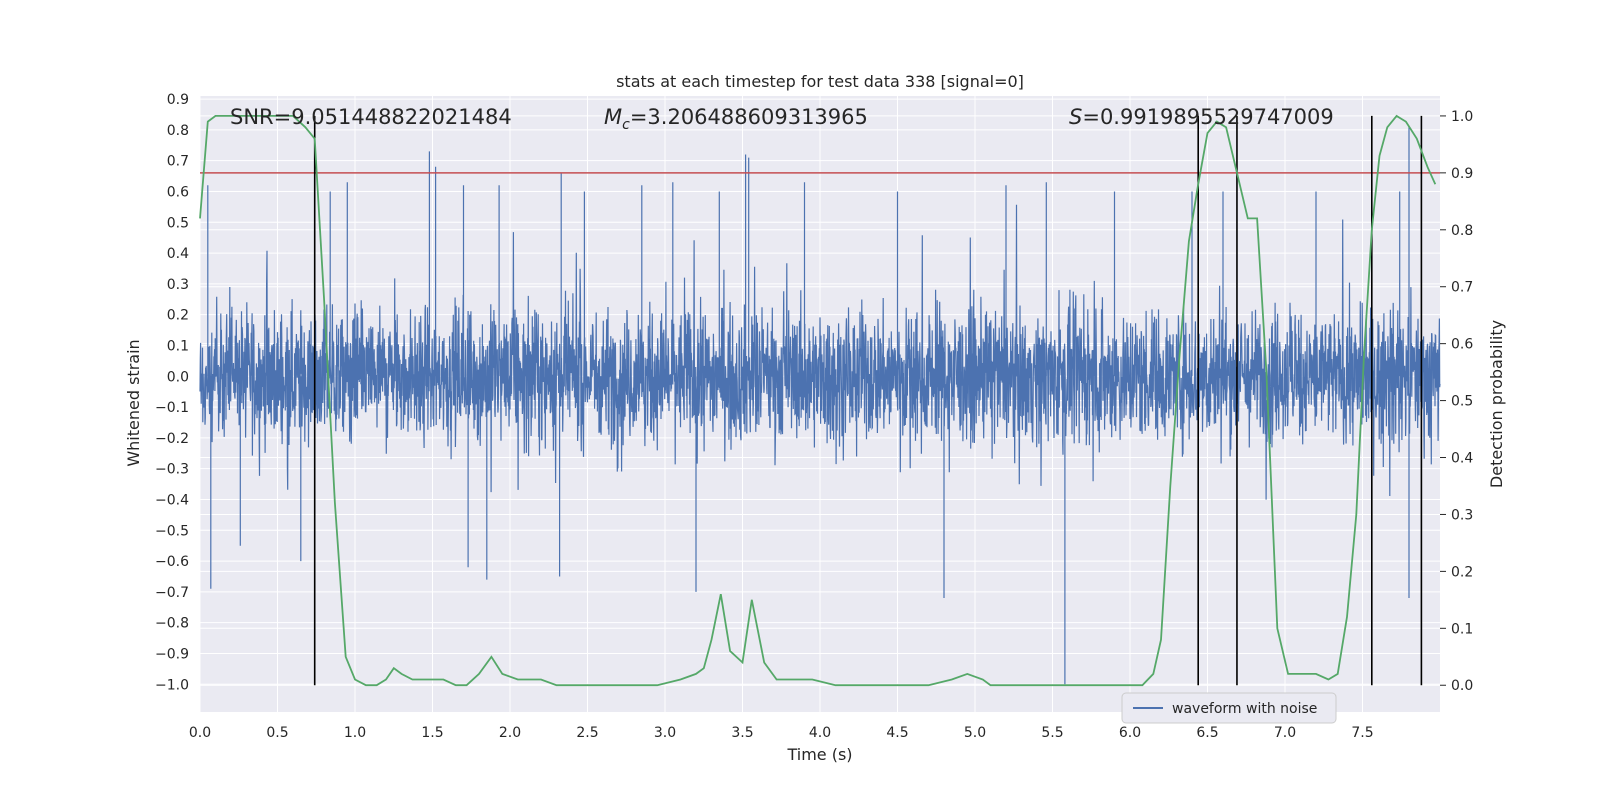 This screenshot has height=800, width=1600. What do you see at coordinates (1462, 345) in the screenshot?
I see `y2-tick-label: 0.6` at bounding box center [1462, 345].